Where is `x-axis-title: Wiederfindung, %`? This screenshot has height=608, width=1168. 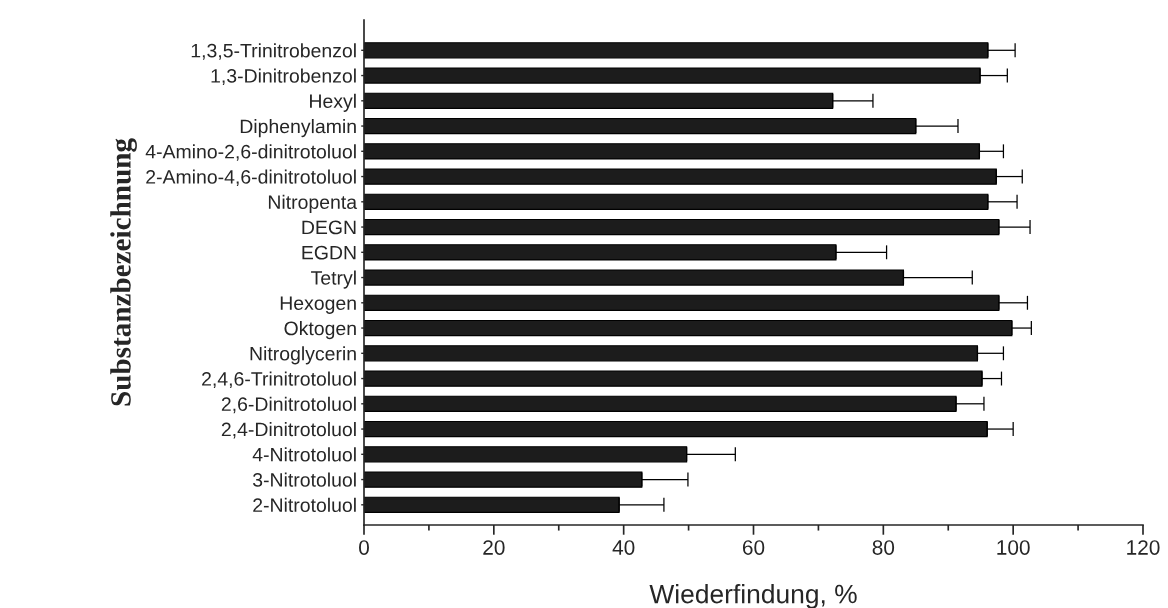
x-axis-title: Wiederfindung, % is located at coordinates (753, 596).